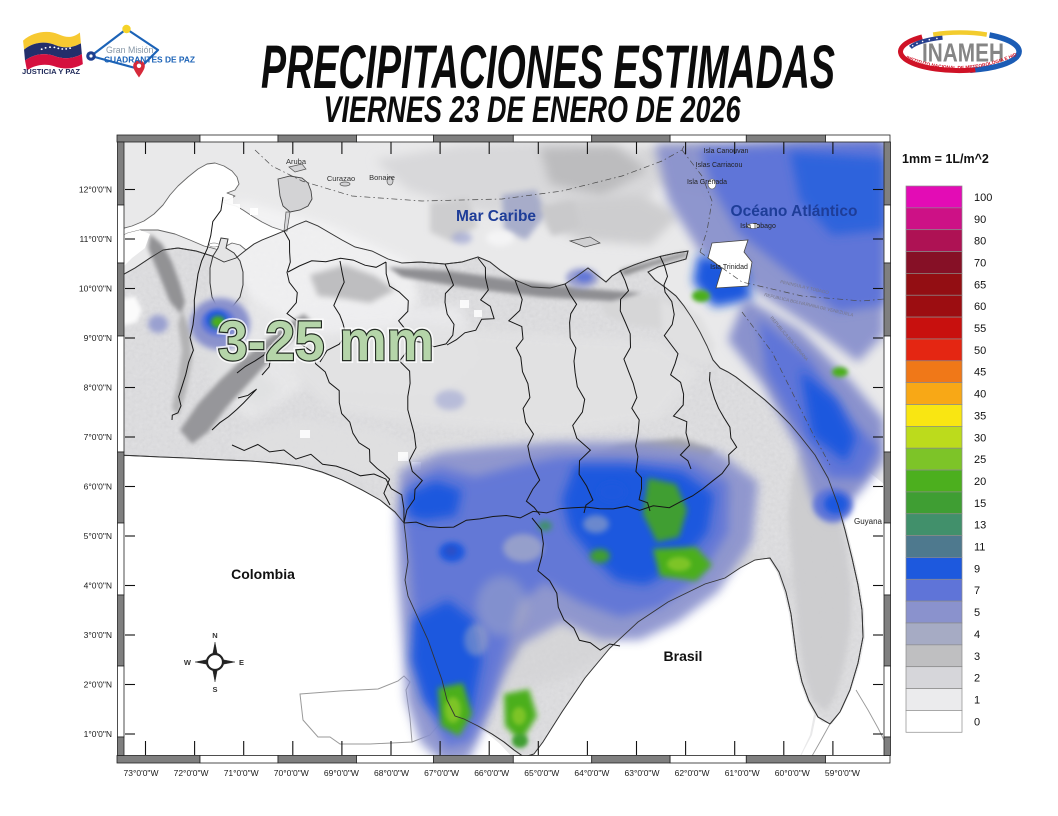 Image resolution: width=1058 pixels, height=816 pixels. I want to click on svg-text: 3, so click(977, 657).